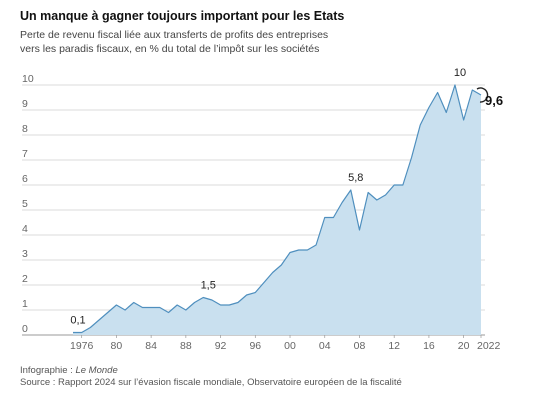  Describe the element at coordinates (394, 346) in the screenshot. I see `x-tick-label: 12` at that location.